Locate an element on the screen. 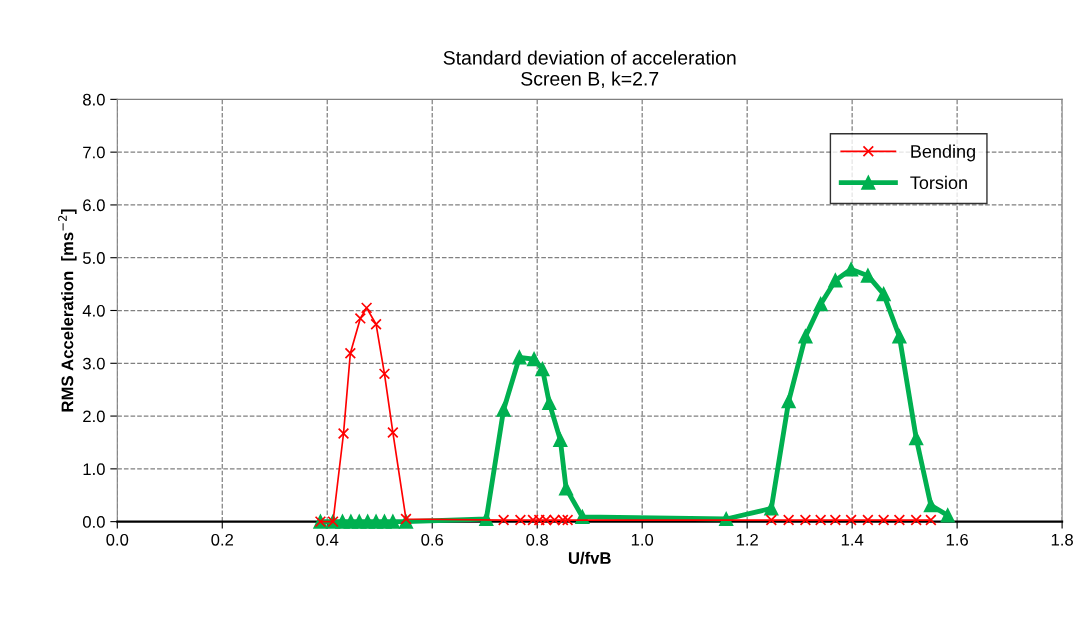 The width and height of the screenshot is (1086, 621). y-tick-label: 5.0 is located at coordinates (93, 258).